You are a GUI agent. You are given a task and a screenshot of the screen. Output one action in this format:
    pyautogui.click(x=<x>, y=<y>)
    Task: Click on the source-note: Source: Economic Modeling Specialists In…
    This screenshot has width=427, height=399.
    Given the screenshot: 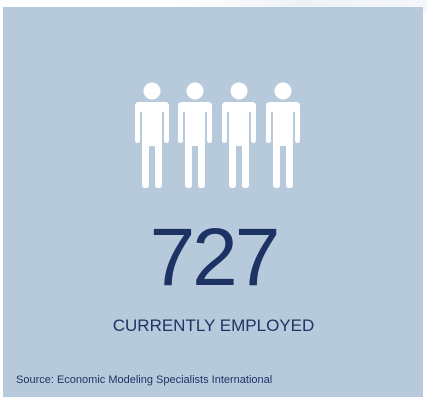 What is the action you would take?
    pyautogui.click(x=144, y=380)
    